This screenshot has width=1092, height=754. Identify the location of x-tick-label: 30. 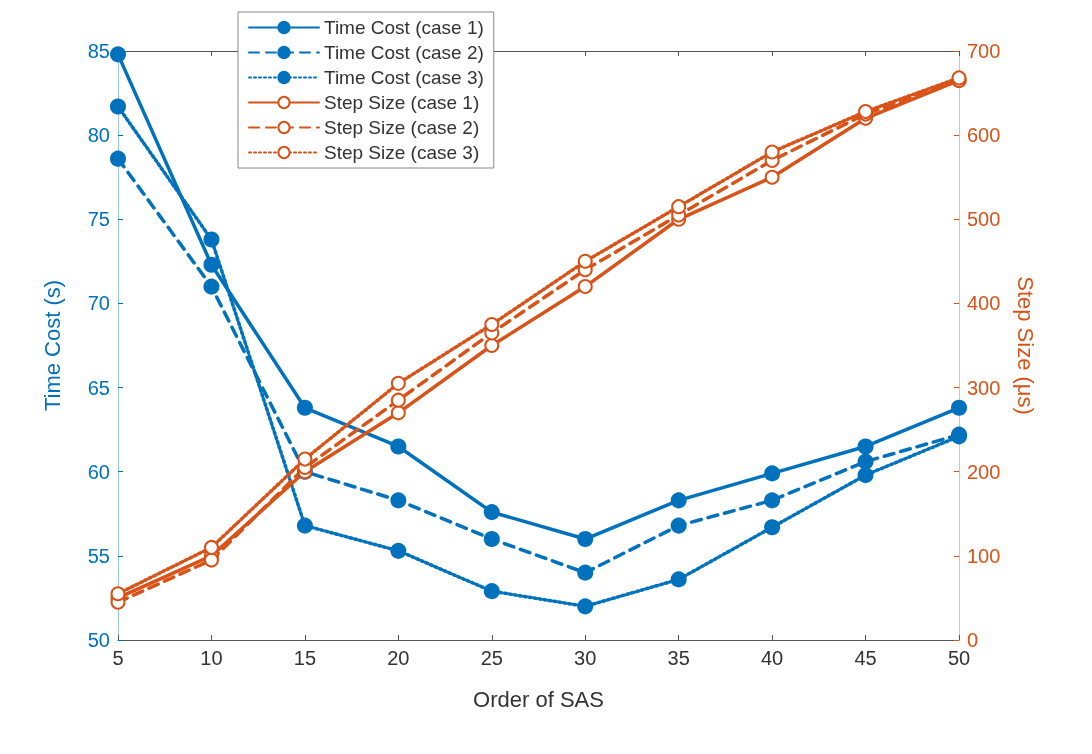
(585, 658).